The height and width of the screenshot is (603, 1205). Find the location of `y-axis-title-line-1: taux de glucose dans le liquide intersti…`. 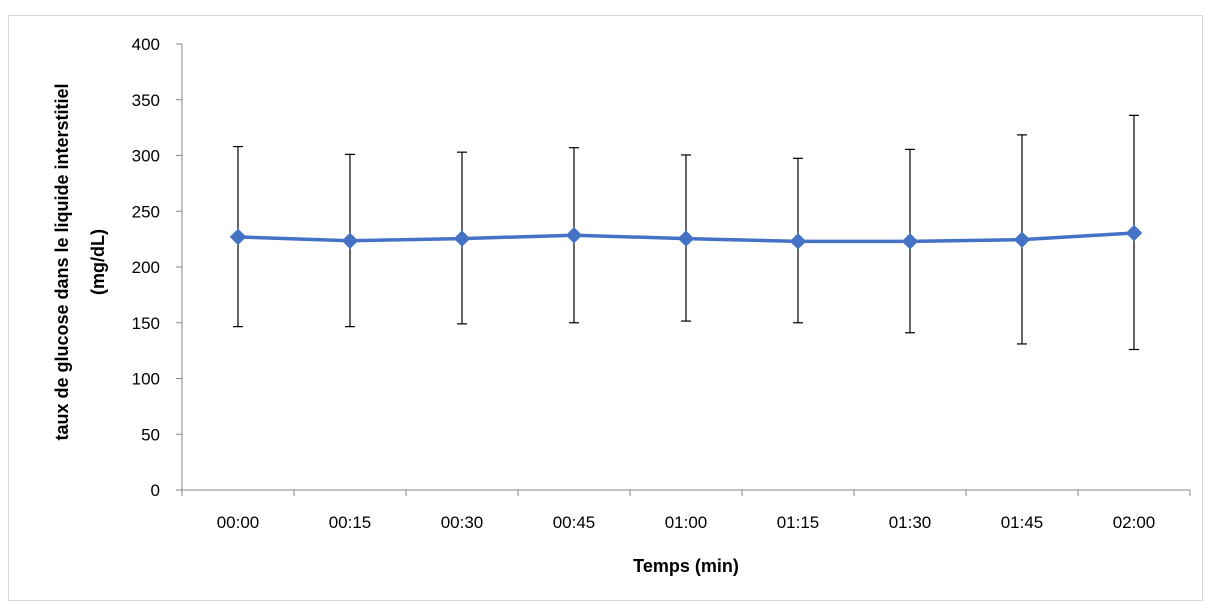

y-axis-title-line-1: taux de glucose dans le liquide intersti… is located at coordinates (62, 261).